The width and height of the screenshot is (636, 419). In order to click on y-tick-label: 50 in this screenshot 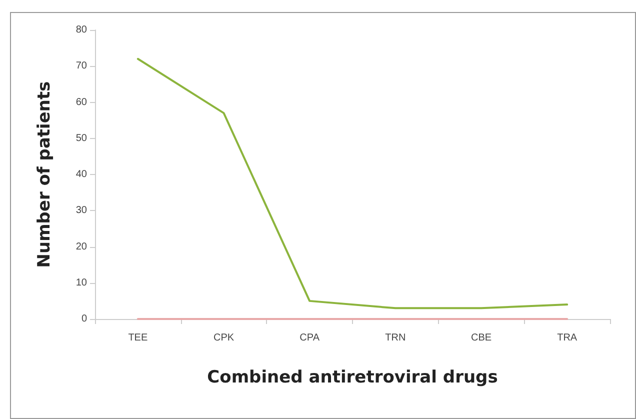, I will do `click(82, 138)`.